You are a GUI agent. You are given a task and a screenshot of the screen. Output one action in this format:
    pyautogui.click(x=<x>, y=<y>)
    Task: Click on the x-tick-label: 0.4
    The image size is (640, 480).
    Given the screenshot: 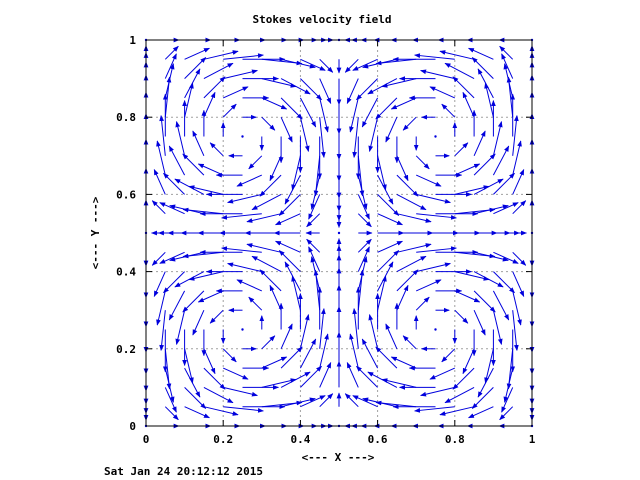 What is the action you would take?
    pyautogui.click(x=300, y=439)
    